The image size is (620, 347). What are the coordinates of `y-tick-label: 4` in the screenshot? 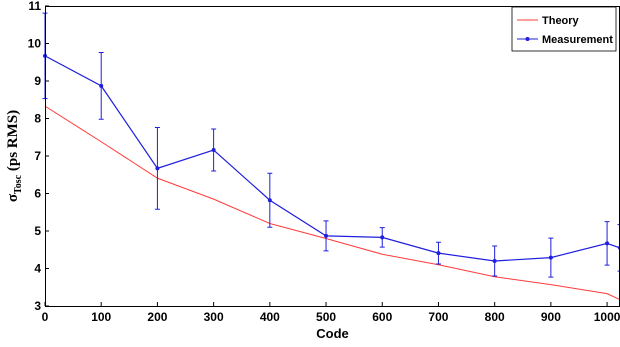 It's located at (37, 269).